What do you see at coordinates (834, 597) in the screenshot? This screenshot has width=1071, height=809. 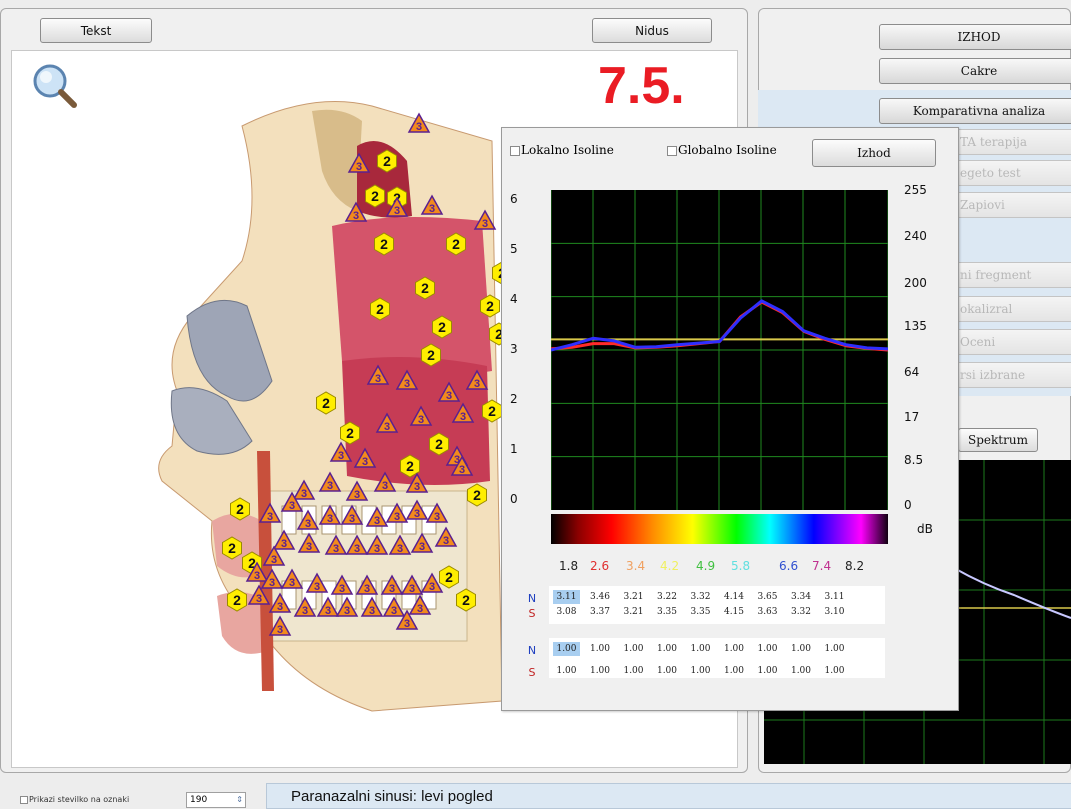 I see `table-cell: 3.11` at bounding box center [834, 597].